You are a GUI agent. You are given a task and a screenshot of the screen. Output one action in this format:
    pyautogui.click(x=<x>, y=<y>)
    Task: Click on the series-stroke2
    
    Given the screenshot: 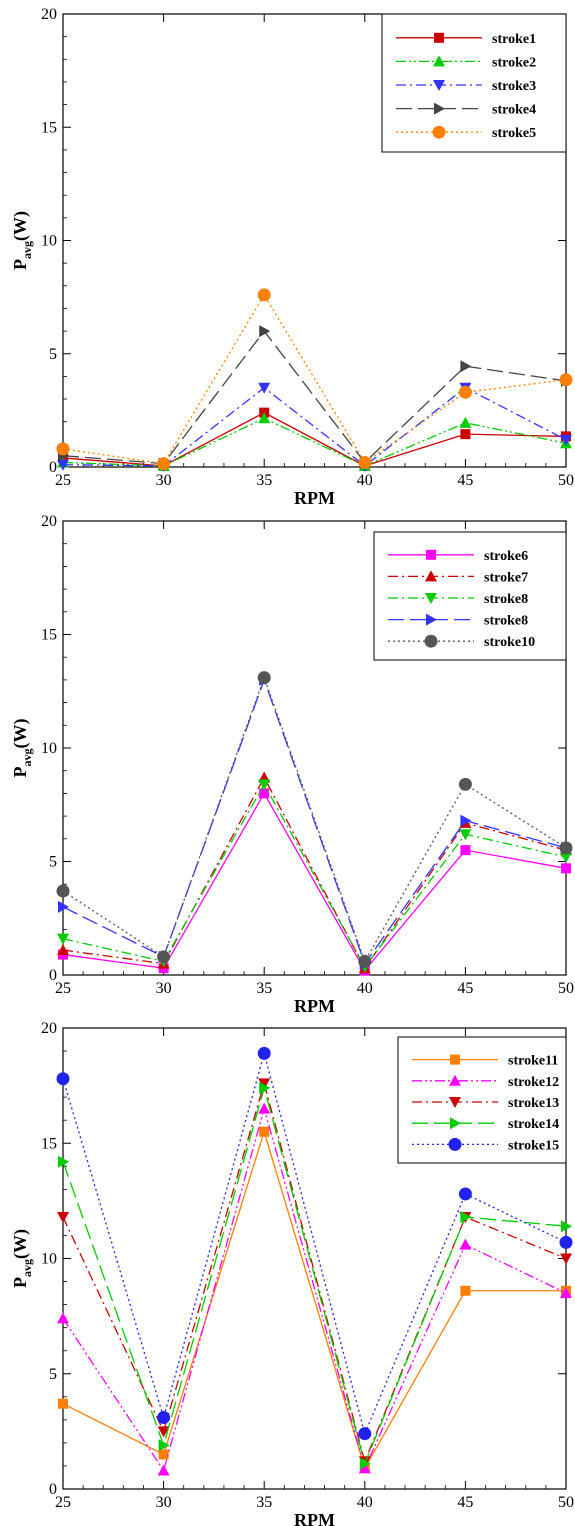 What is the action you would take?
    pyautogui.click(x=314, y=441)
    